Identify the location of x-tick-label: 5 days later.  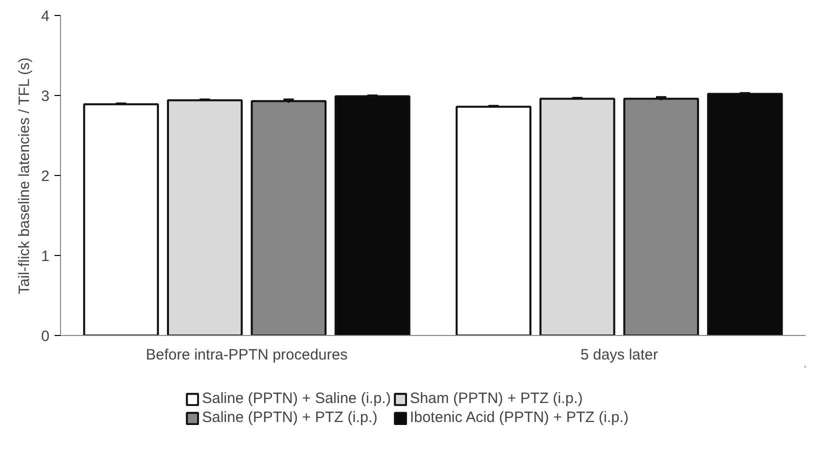
(619, 355).